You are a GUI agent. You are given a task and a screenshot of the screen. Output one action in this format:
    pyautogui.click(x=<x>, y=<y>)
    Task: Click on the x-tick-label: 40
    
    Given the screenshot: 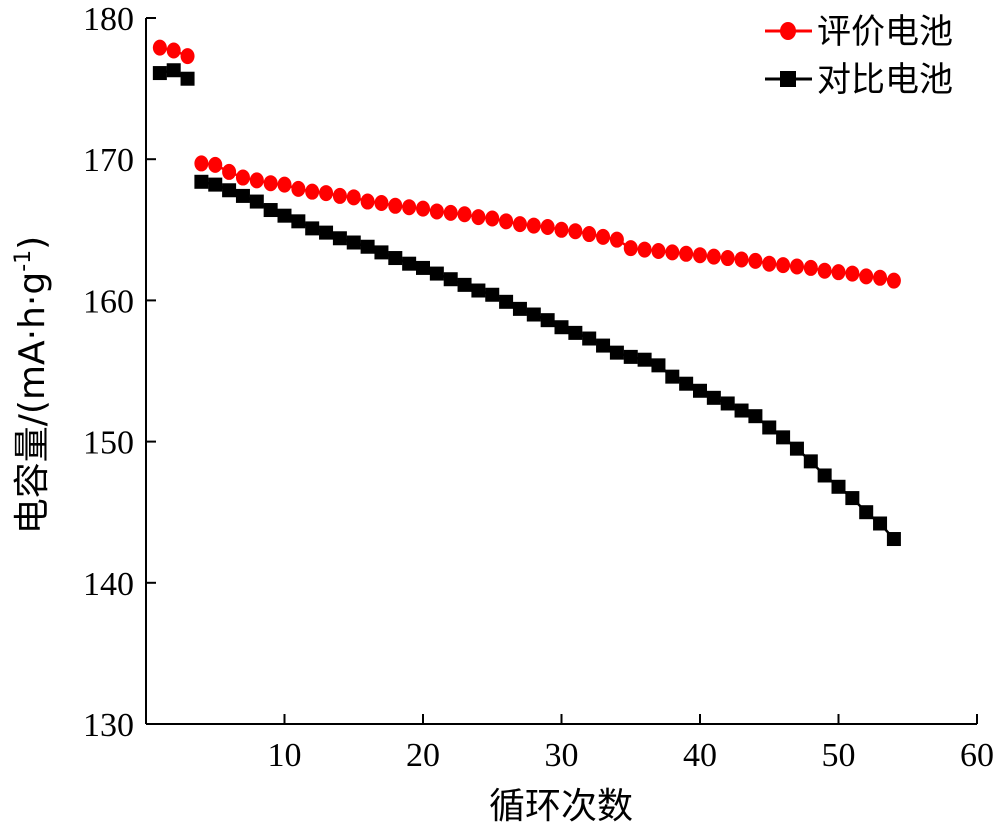 What is the action you would take?
    pyautogui.click(x=700, y=755)
    